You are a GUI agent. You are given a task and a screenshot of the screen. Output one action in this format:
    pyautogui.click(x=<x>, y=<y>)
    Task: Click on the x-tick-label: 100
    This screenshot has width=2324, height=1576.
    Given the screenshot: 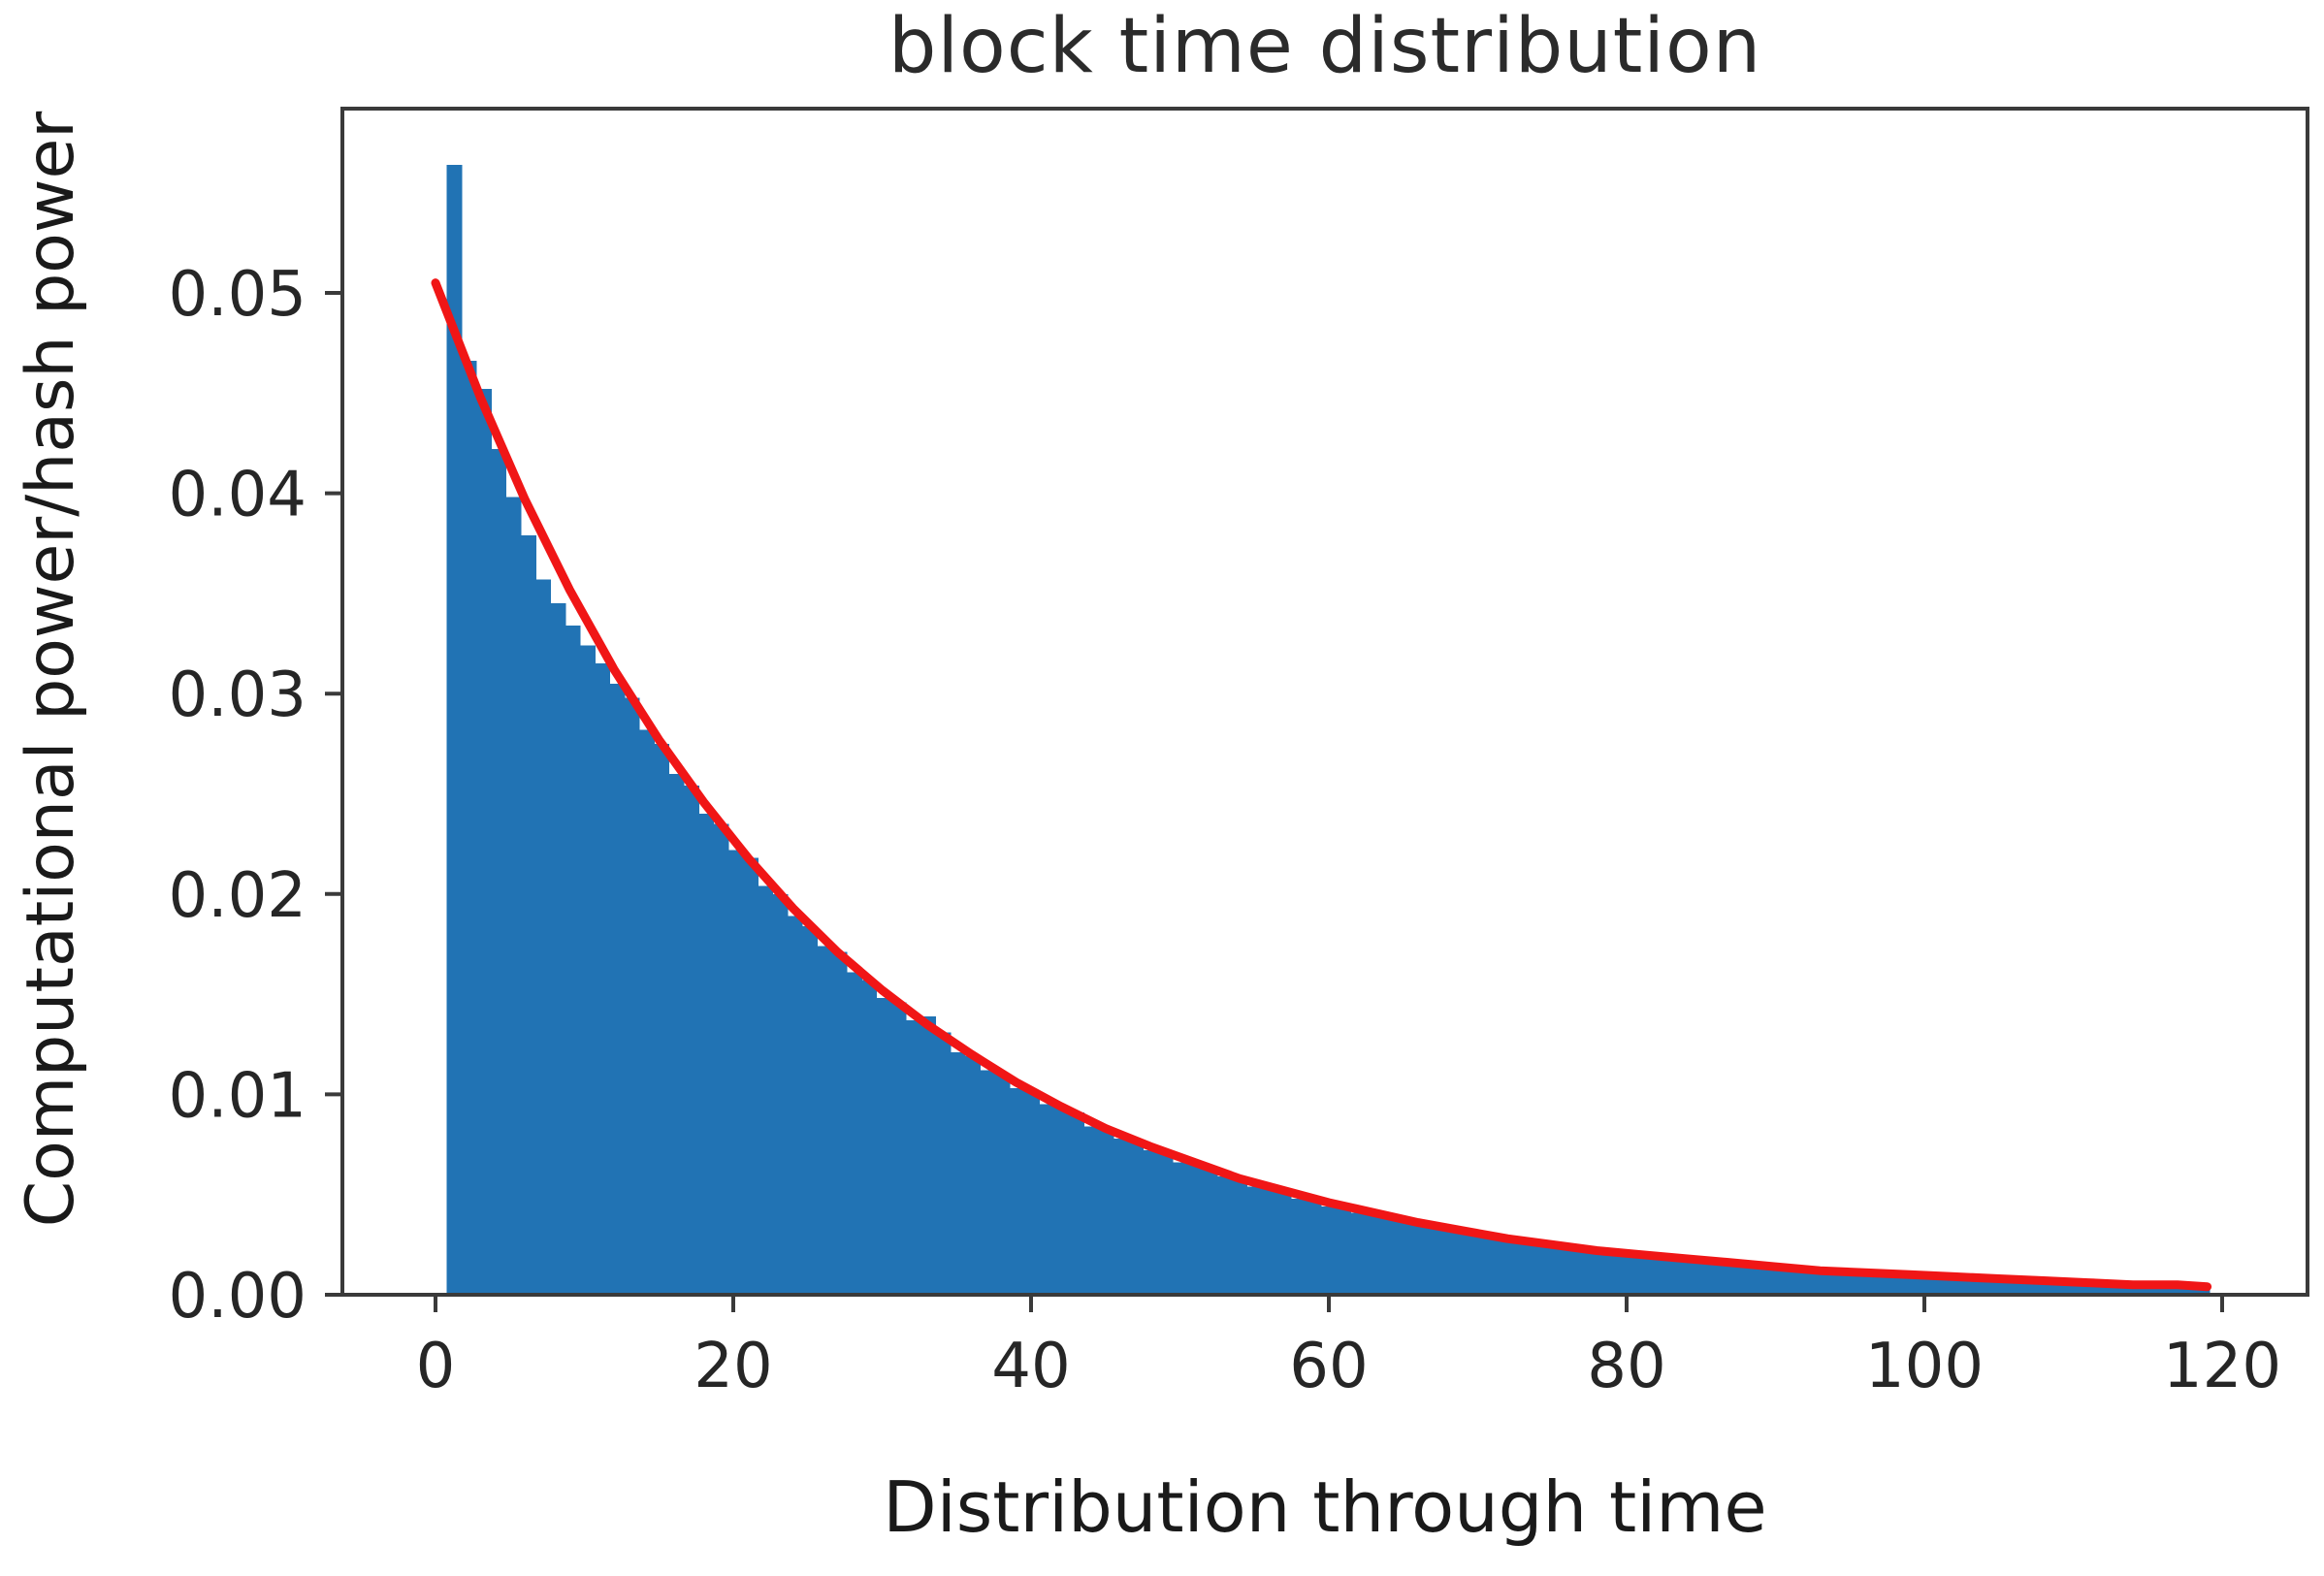 What is the action you would take?
    pyautogui.click(x=1924, y=1366)
    